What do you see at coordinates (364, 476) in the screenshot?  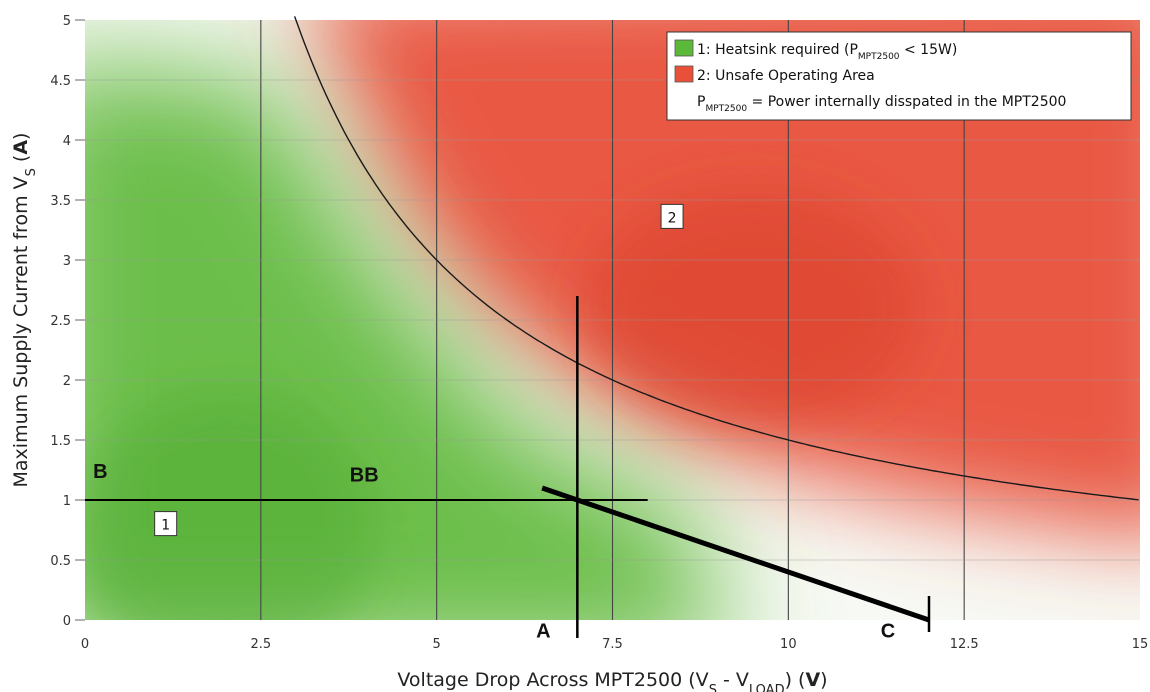 I see `marker-bb: BB` at bounding box center [364, 476].